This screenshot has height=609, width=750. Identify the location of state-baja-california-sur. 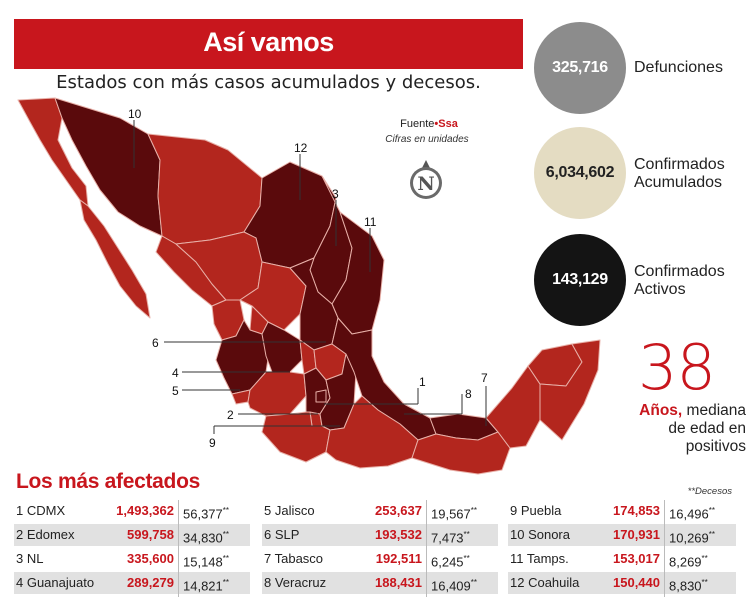
(115, 259).